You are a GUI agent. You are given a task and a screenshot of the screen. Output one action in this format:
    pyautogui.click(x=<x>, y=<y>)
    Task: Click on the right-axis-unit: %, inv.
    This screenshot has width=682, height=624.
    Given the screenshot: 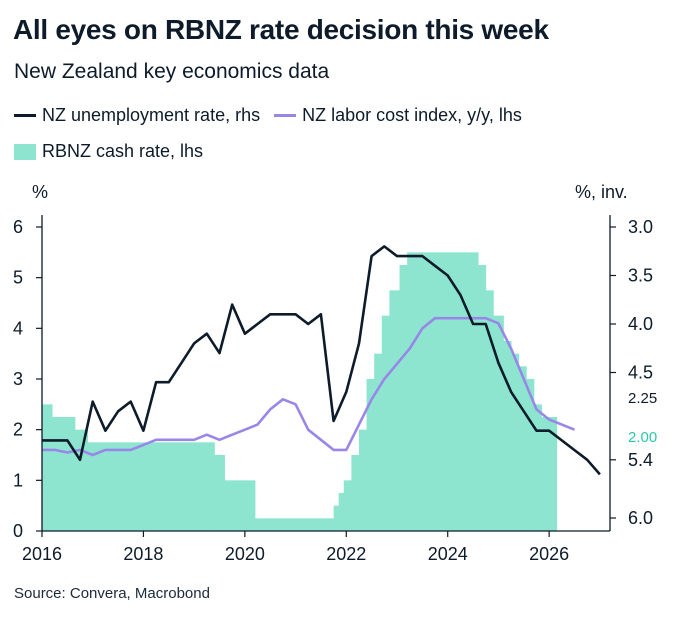 What is the action you would take?
    pyautogui.click(x=601, y=192)
    